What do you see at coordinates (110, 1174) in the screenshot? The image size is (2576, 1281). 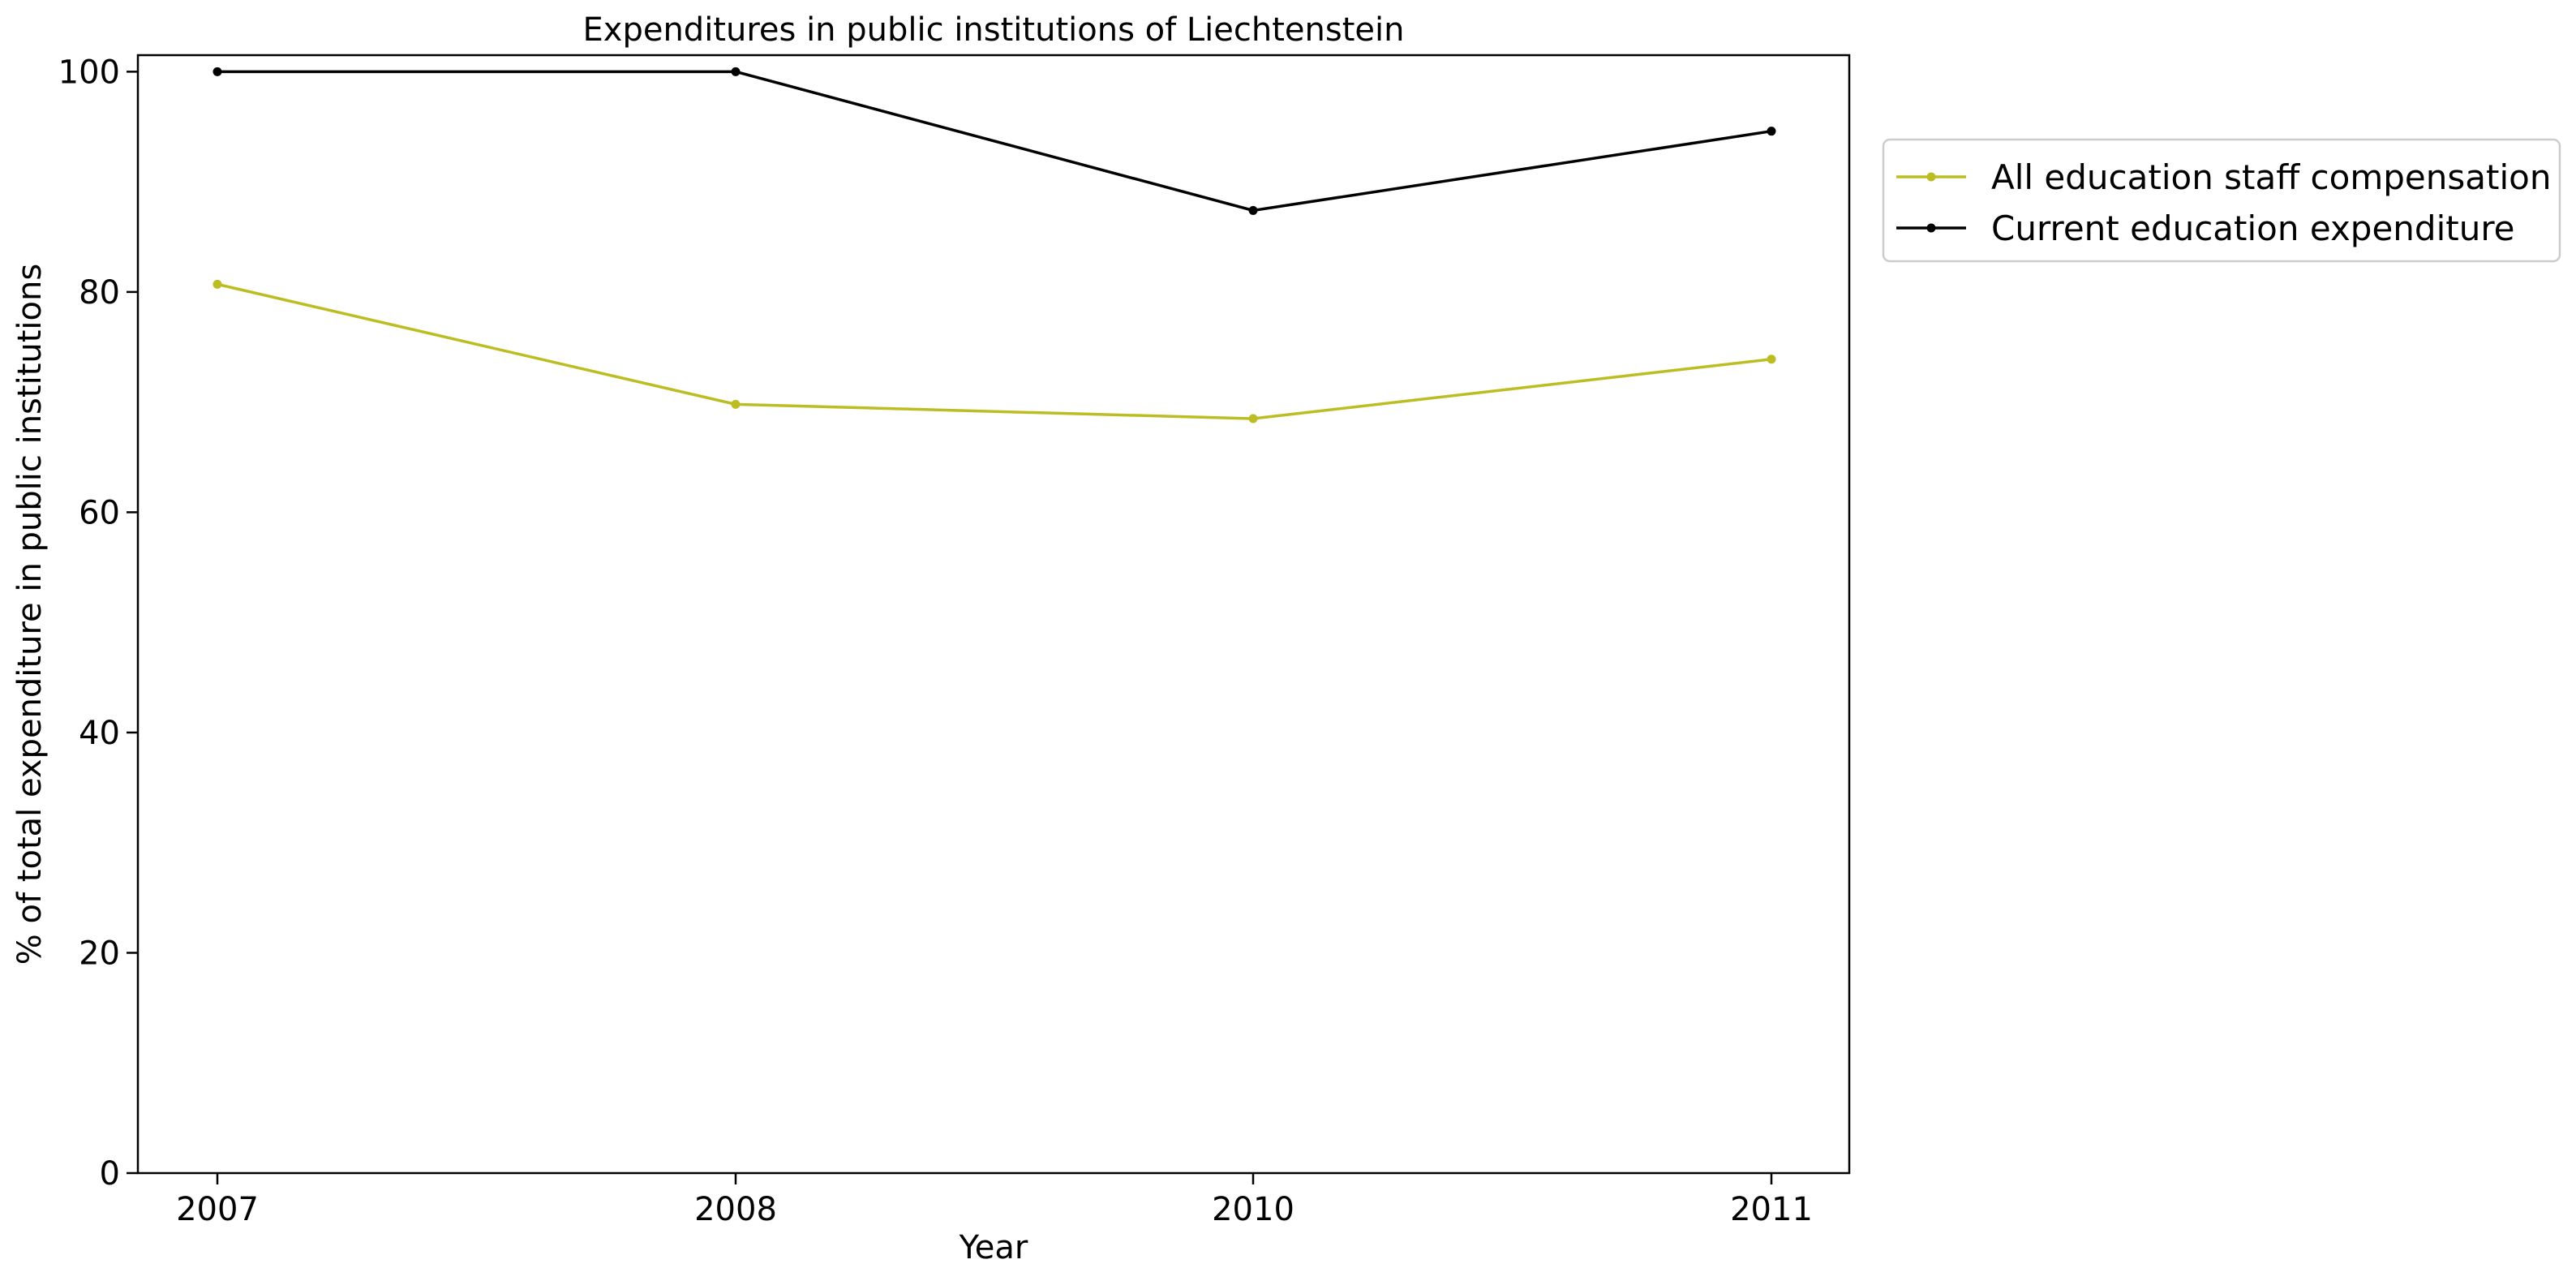 I see `y-tick-label-0: 0` at bounding box center [110, 1174].